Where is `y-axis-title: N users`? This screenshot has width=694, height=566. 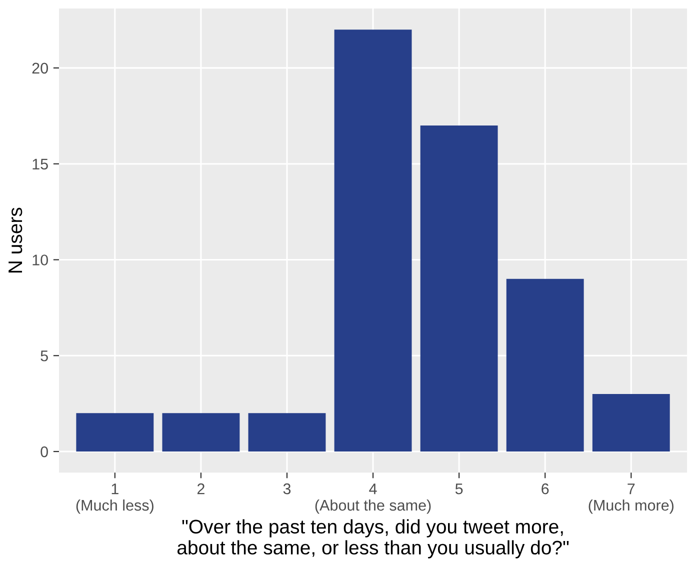 y-axis-title: N users is located at coordinates (15, 240).